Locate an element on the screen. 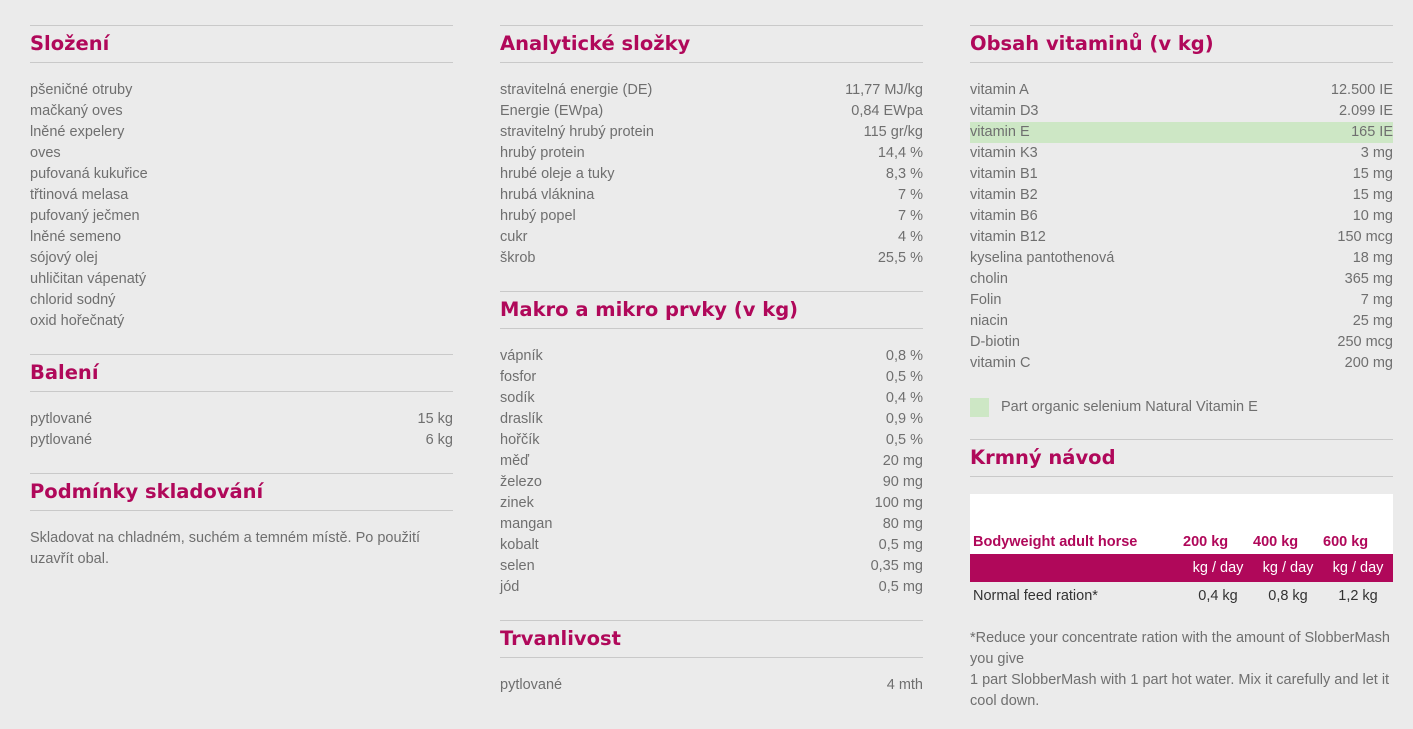  list-item: sójový olej is located at coordinates (241, 258).